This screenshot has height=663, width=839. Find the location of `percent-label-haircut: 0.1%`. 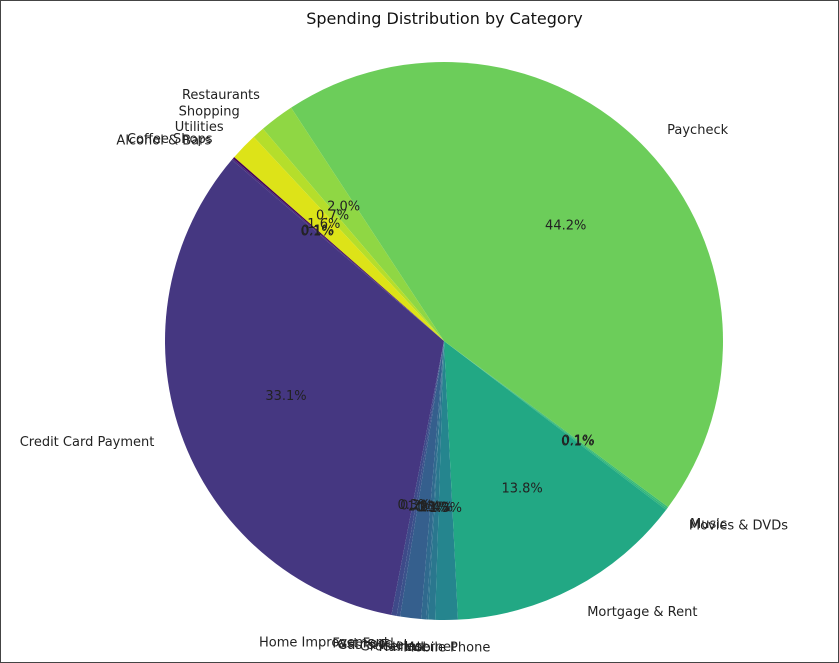

percent-label-haircut: 0.1% is located at coordinates (433, 508).